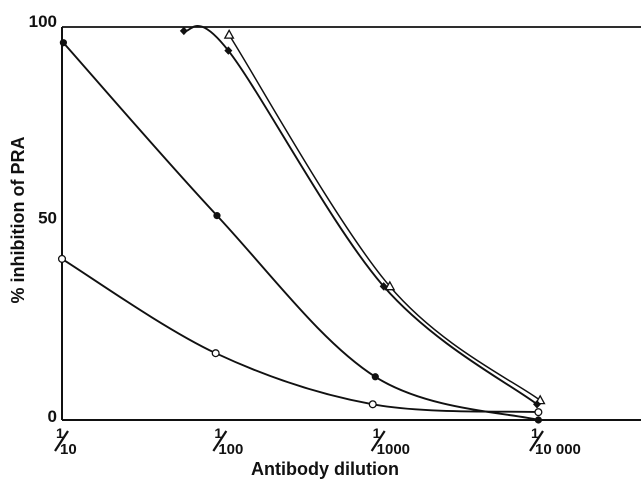 The height and width of the screenshot is (484, 641). What do you see at coordinates (43, 21) in the screenshot?
I see `y-tick-label: 100` at bounding box center [43, 21].